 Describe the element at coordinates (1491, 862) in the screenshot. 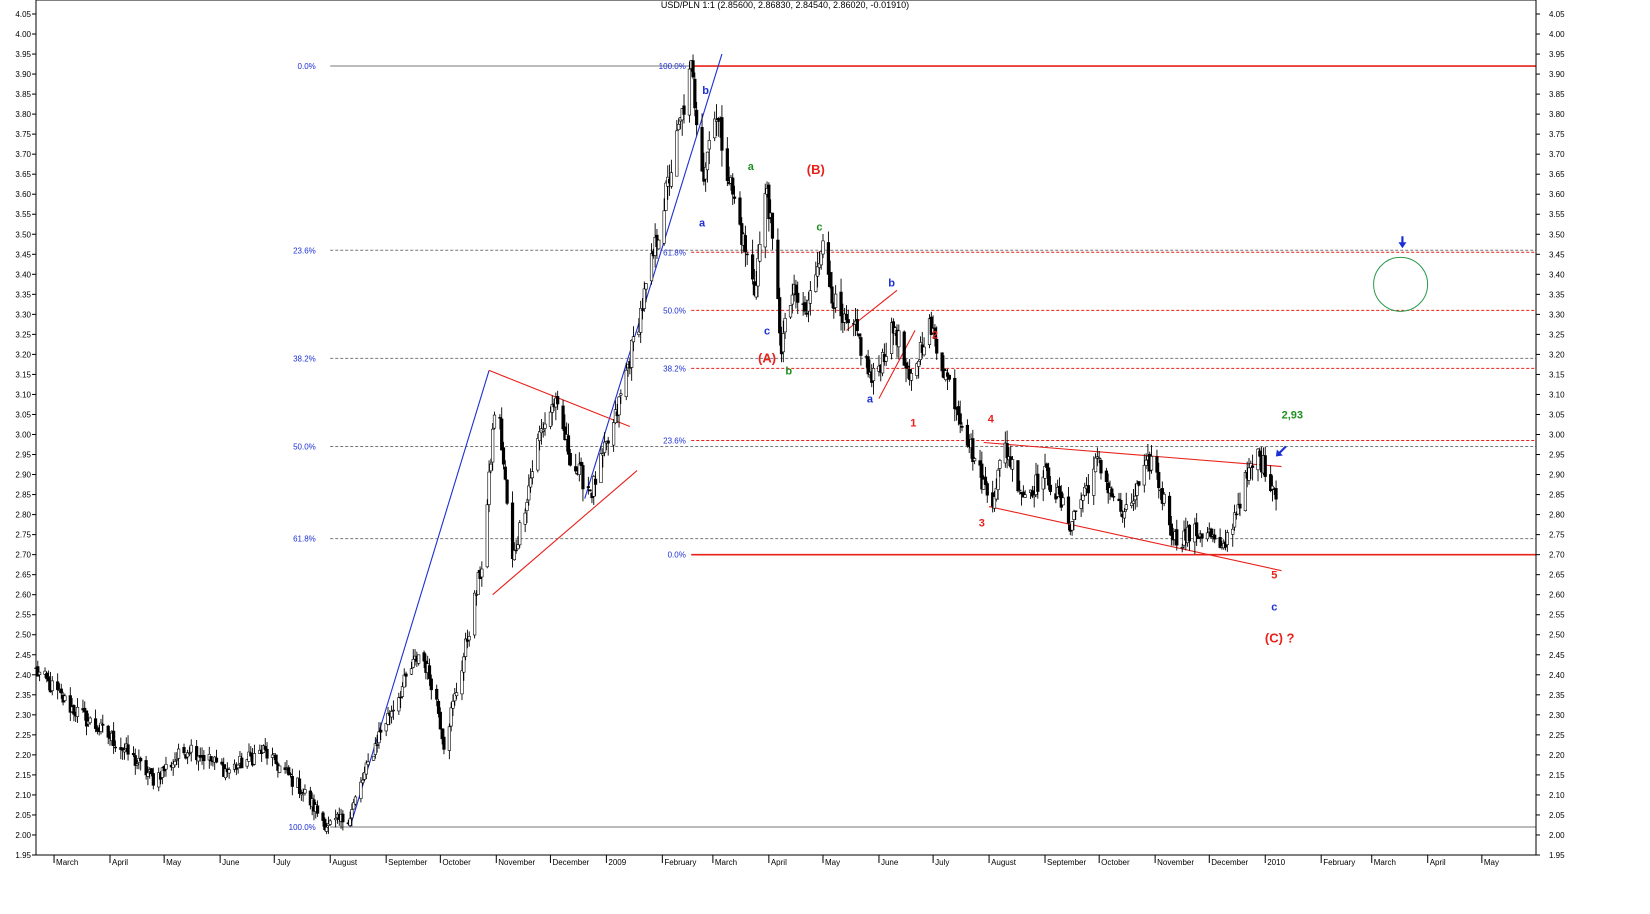

I see `x-tick-label: May` at that location.